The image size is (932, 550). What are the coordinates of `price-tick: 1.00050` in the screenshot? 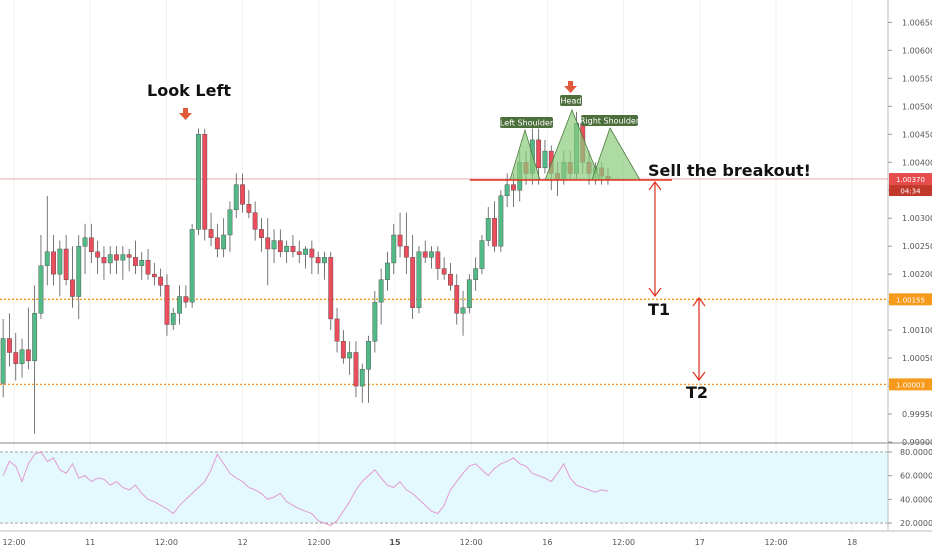 It's located at (910, 358).